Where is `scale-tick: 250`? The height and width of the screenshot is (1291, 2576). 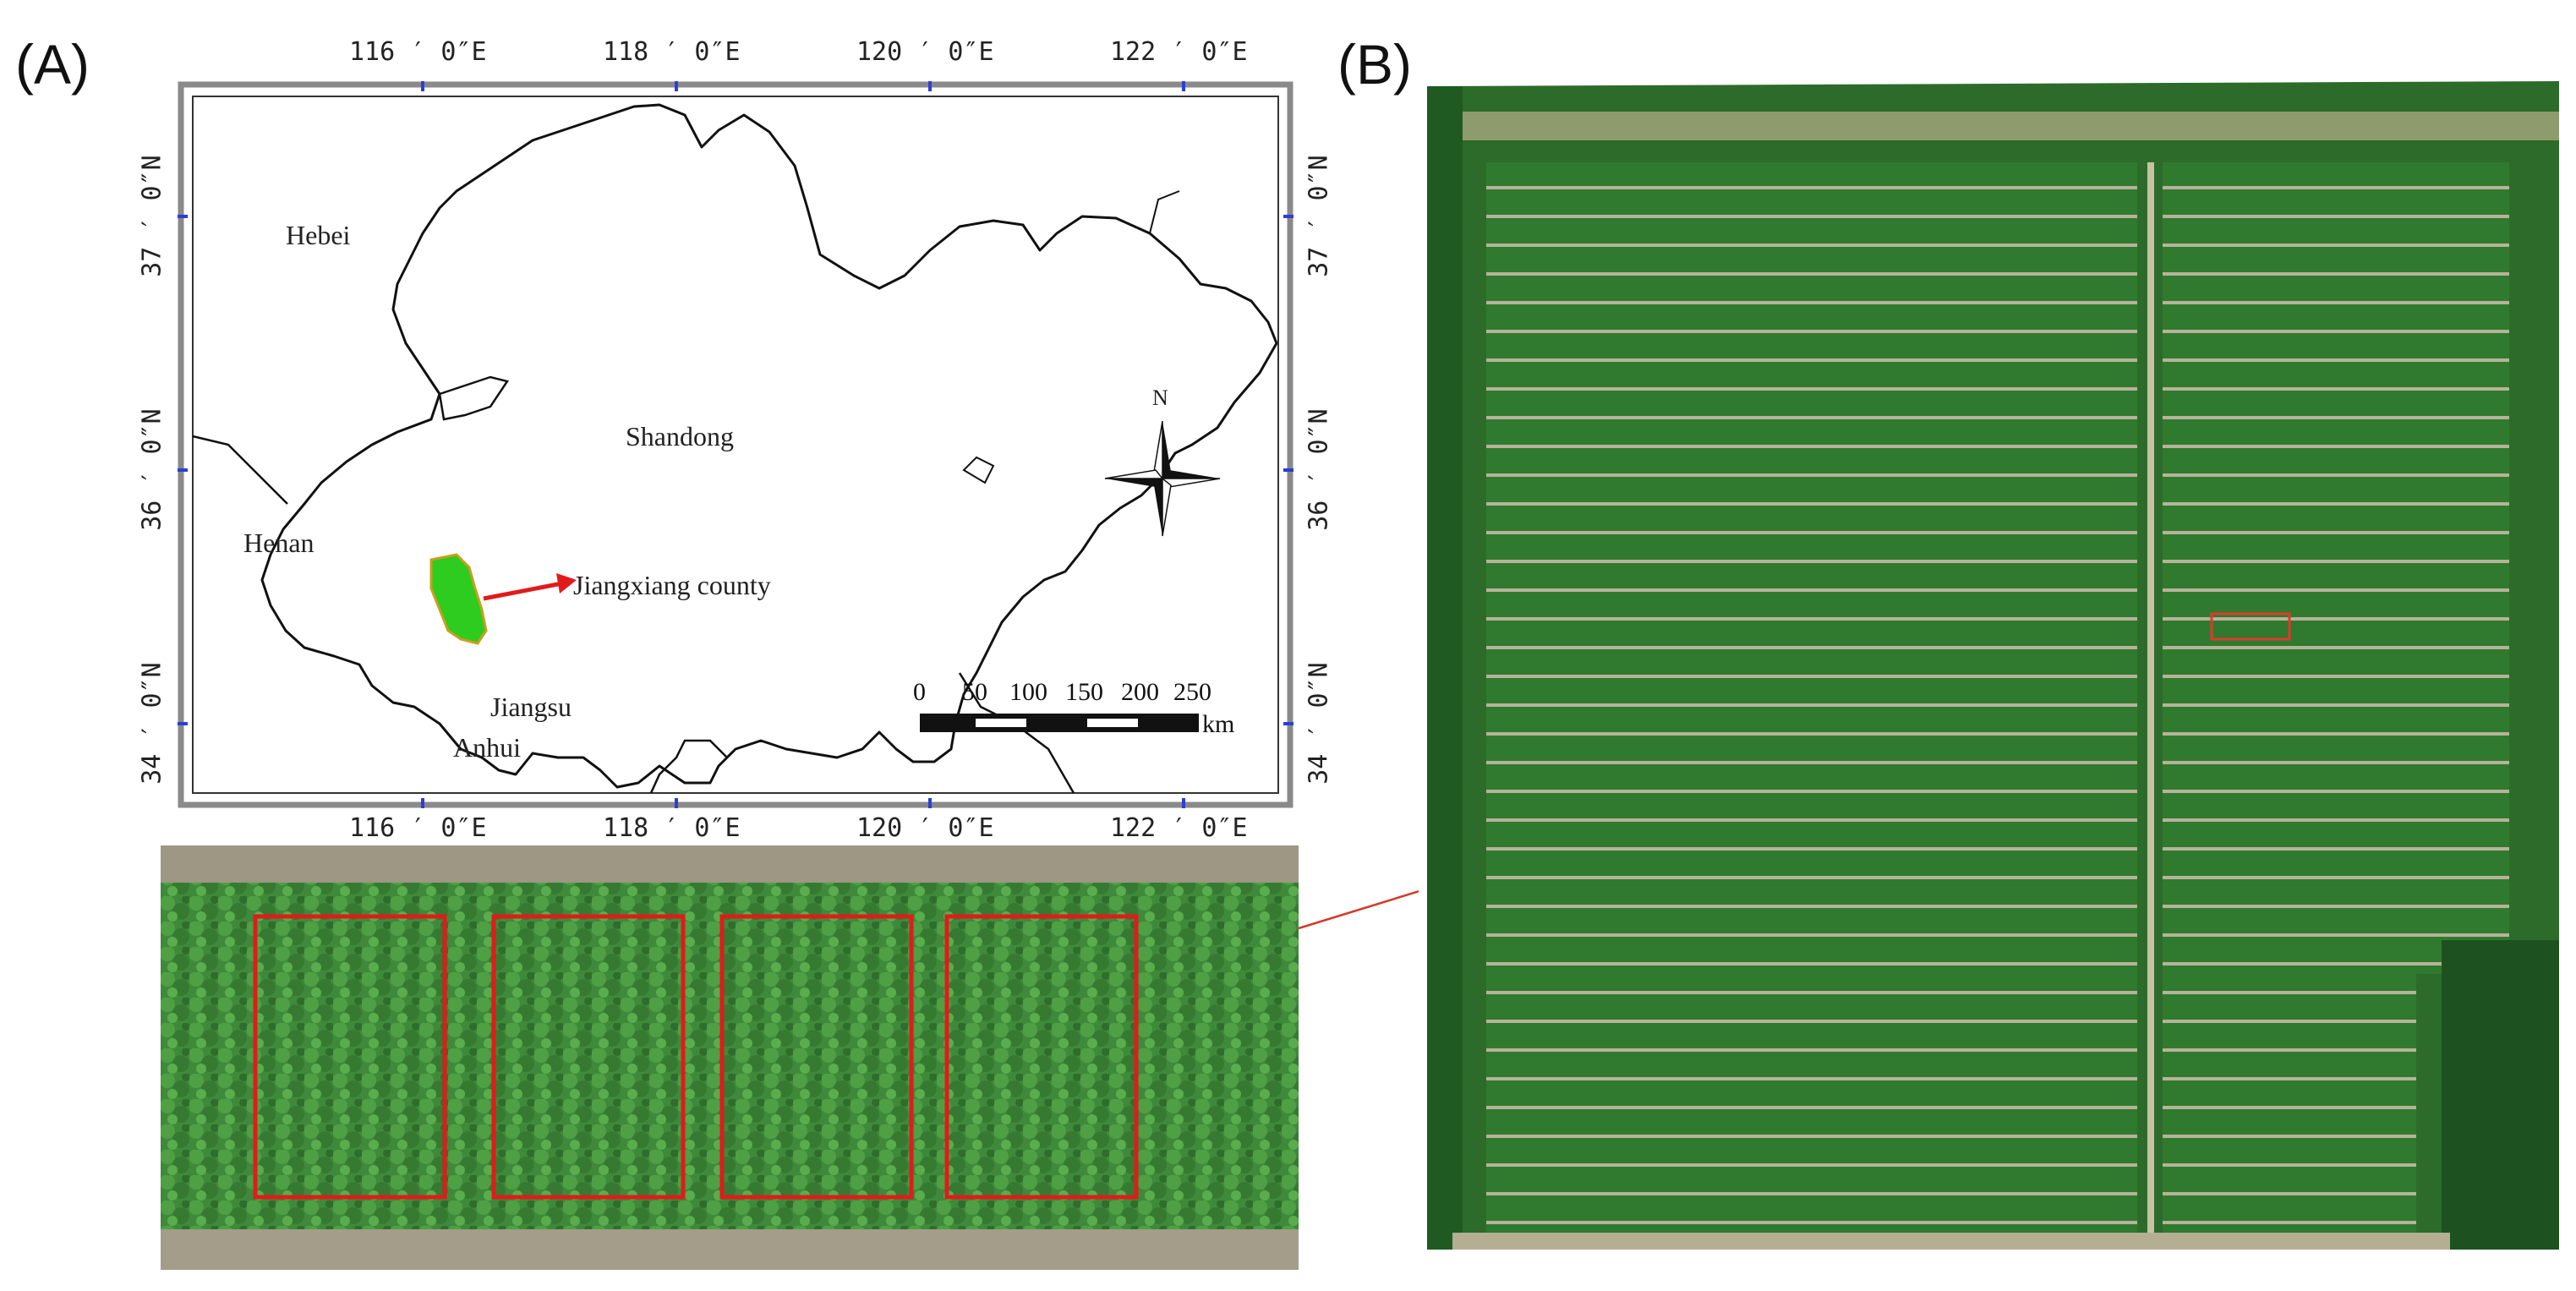 scale-tick: 250 is located at coordinates (1192, 692).